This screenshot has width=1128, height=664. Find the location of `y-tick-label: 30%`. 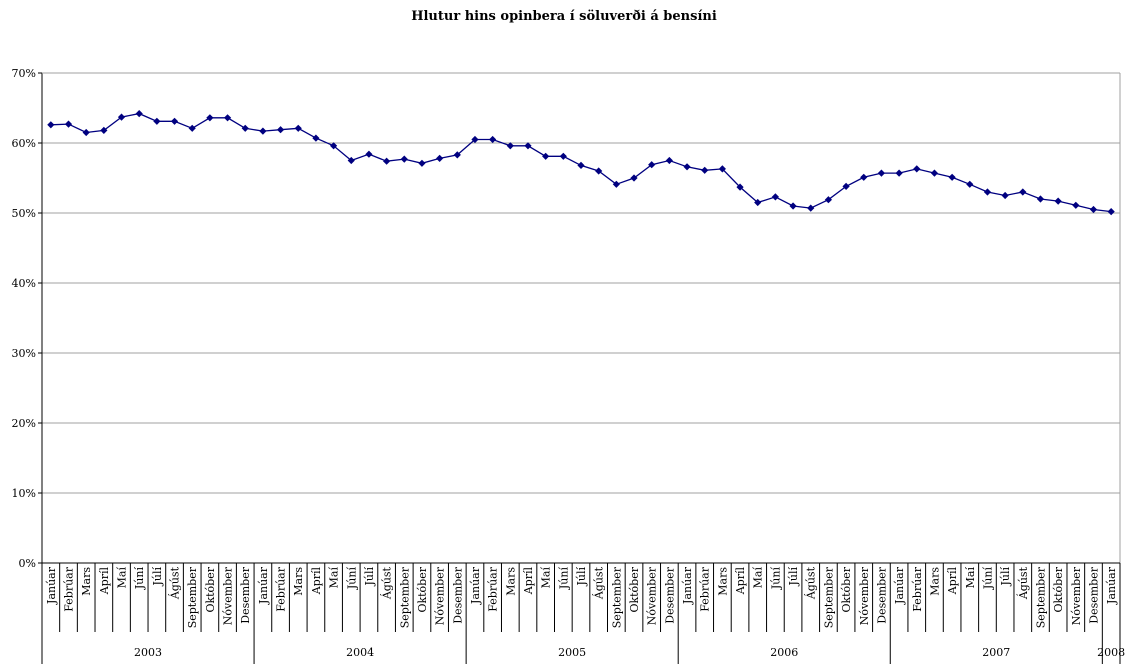

y-tick-label: 30% is located at coordinates (24, 353).